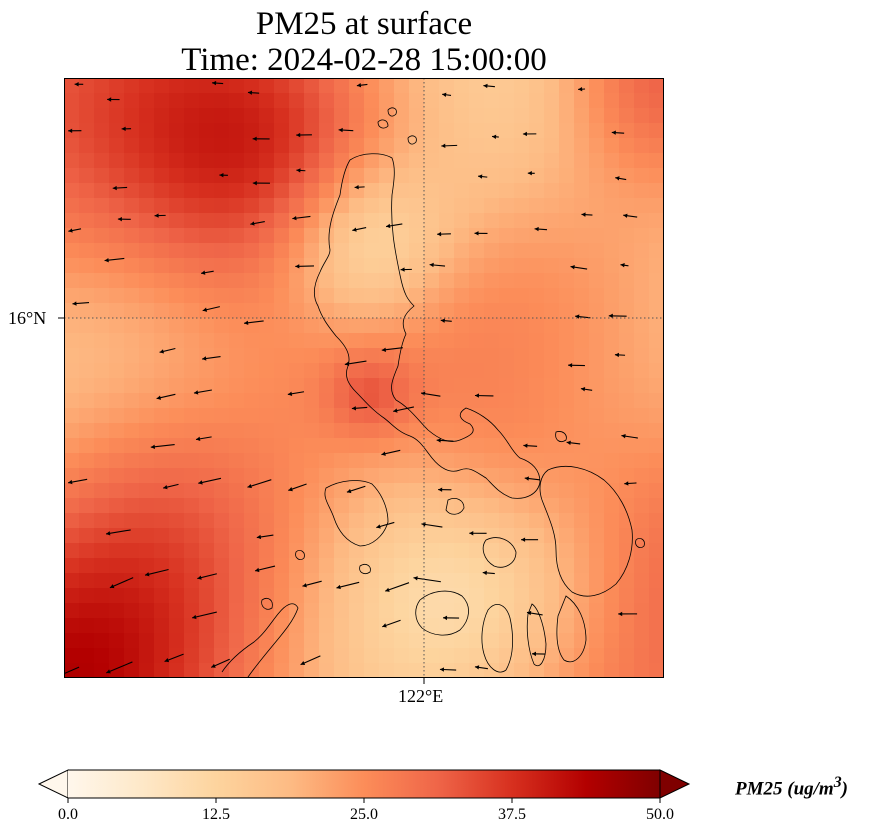  What do you see at coordinates (455, 506) in the screenshot?
I see `coastline-marinduque` at bounding box center [455, 506].